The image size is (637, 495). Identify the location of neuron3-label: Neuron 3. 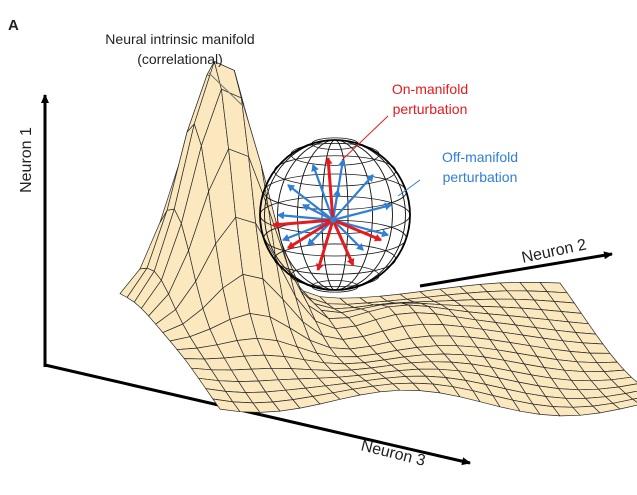
(393, 453).